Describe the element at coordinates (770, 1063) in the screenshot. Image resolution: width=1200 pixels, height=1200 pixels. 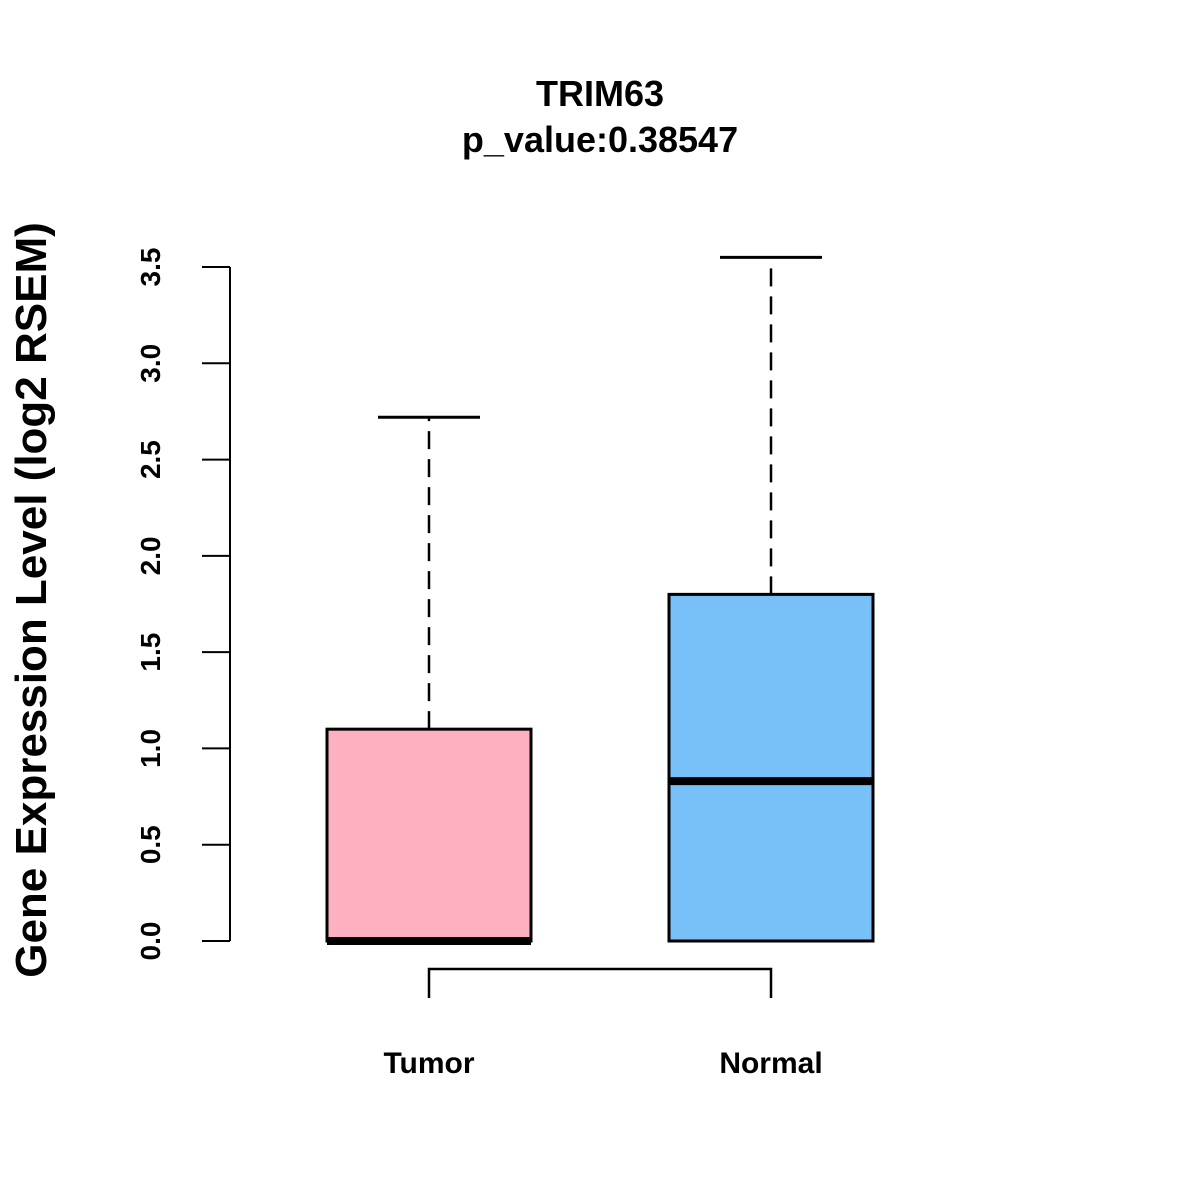
I see `x-category-label: Normal` at that location.